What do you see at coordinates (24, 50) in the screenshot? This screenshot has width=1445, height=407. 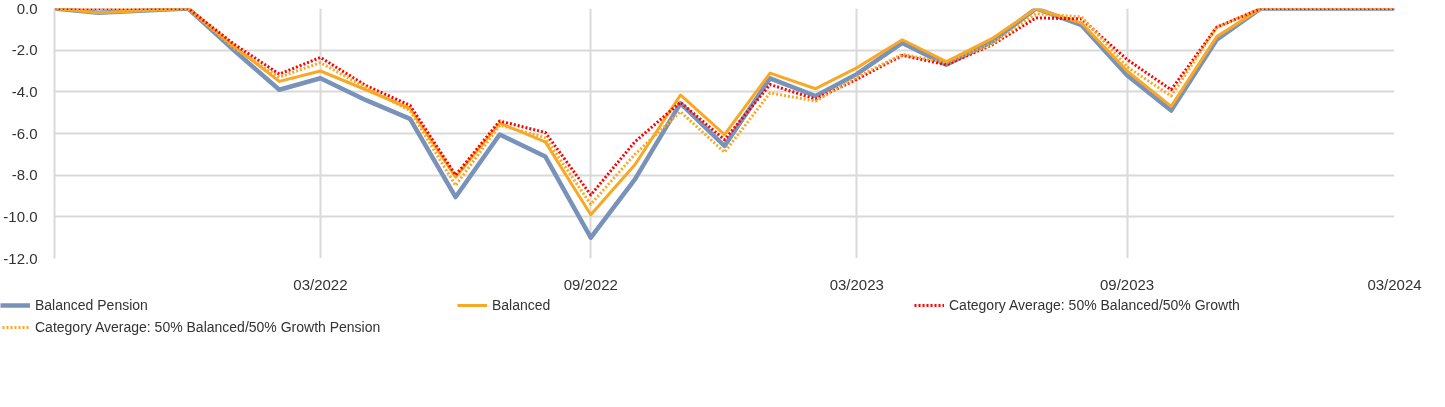 I see `y-tick-label: -2.0` at bounding box center [24, 50].